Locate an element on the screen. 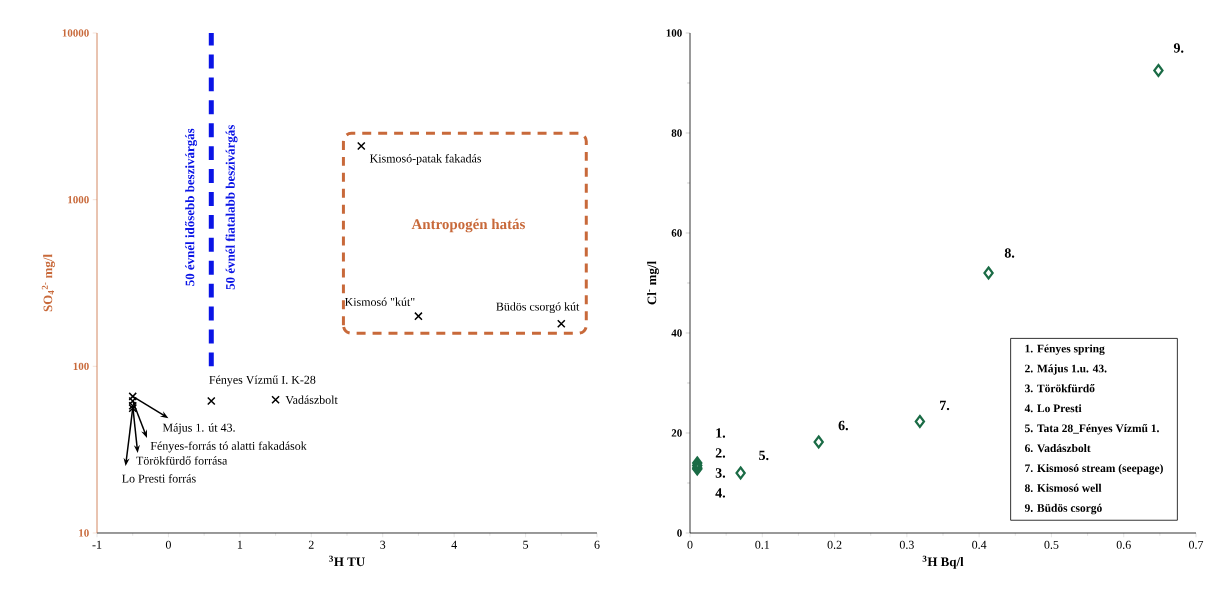  annotation: 8. Kismosó well is located at coordinates (1063, 487).